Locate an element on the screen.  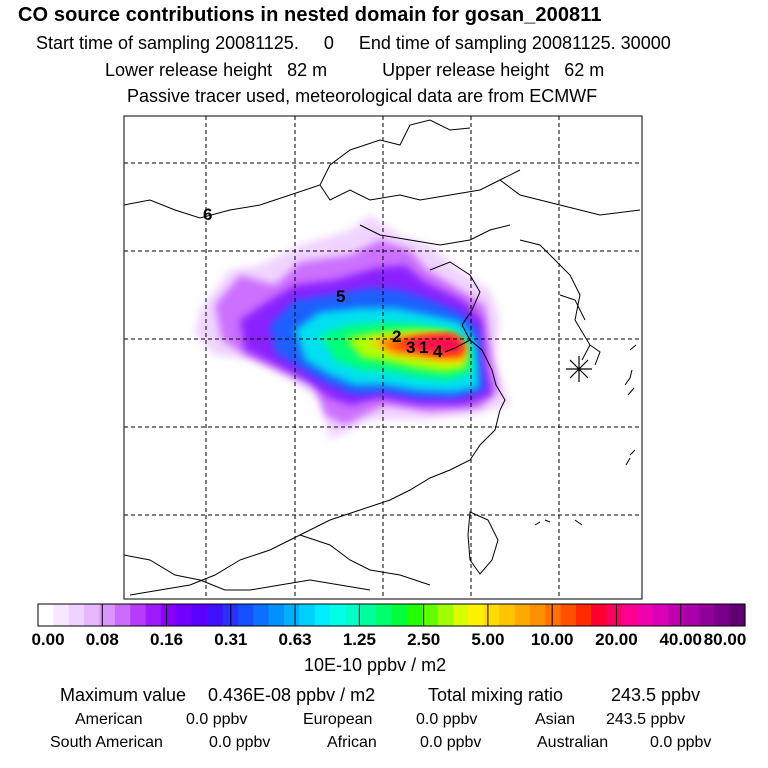
african-value: 0.0 ppbv is located at coordinates (451, 742).